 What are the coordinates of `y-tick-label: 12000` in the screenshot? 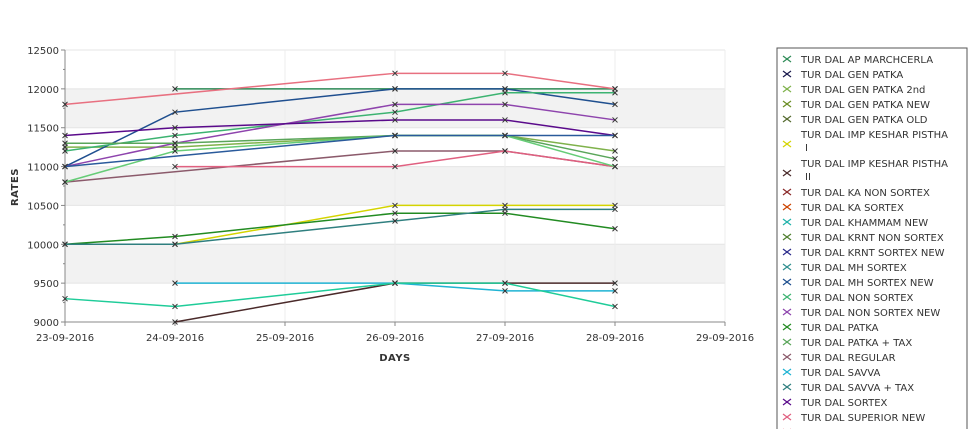 It's located at (43, 90).